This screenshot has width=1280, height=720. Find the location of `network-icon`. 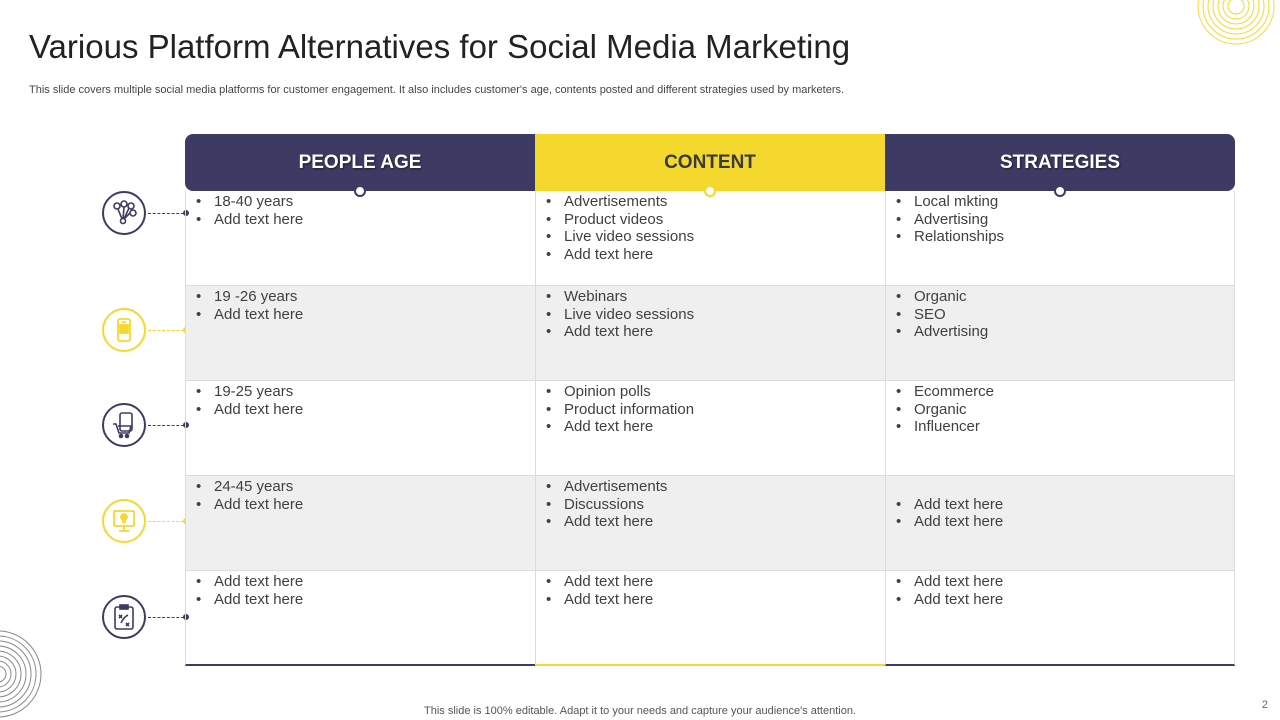

network-icon is located at coordinates (124, 213).